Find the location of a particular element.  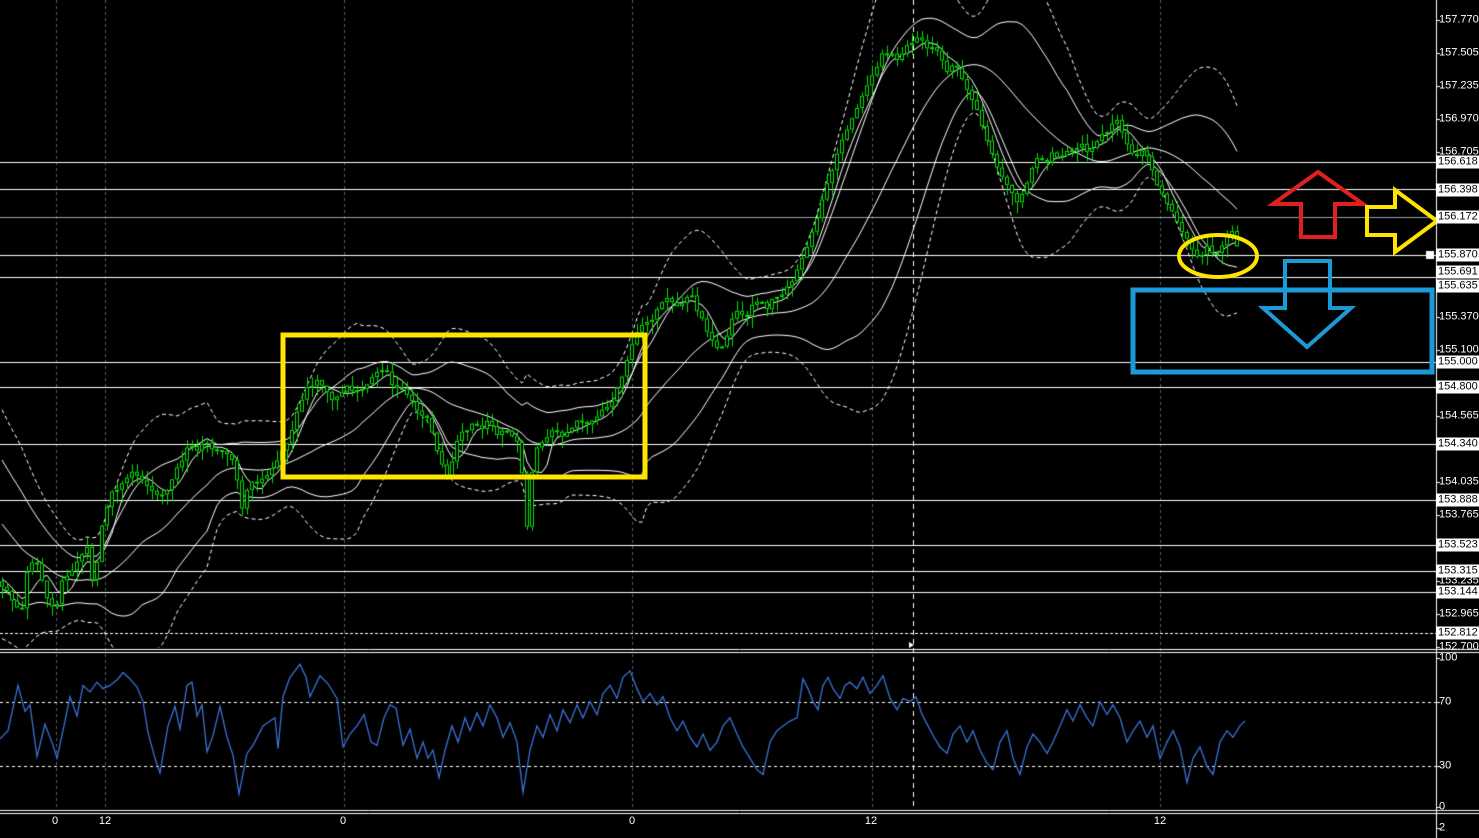

price-axis-label: 155.691 is located at coordinates (1457, 272).